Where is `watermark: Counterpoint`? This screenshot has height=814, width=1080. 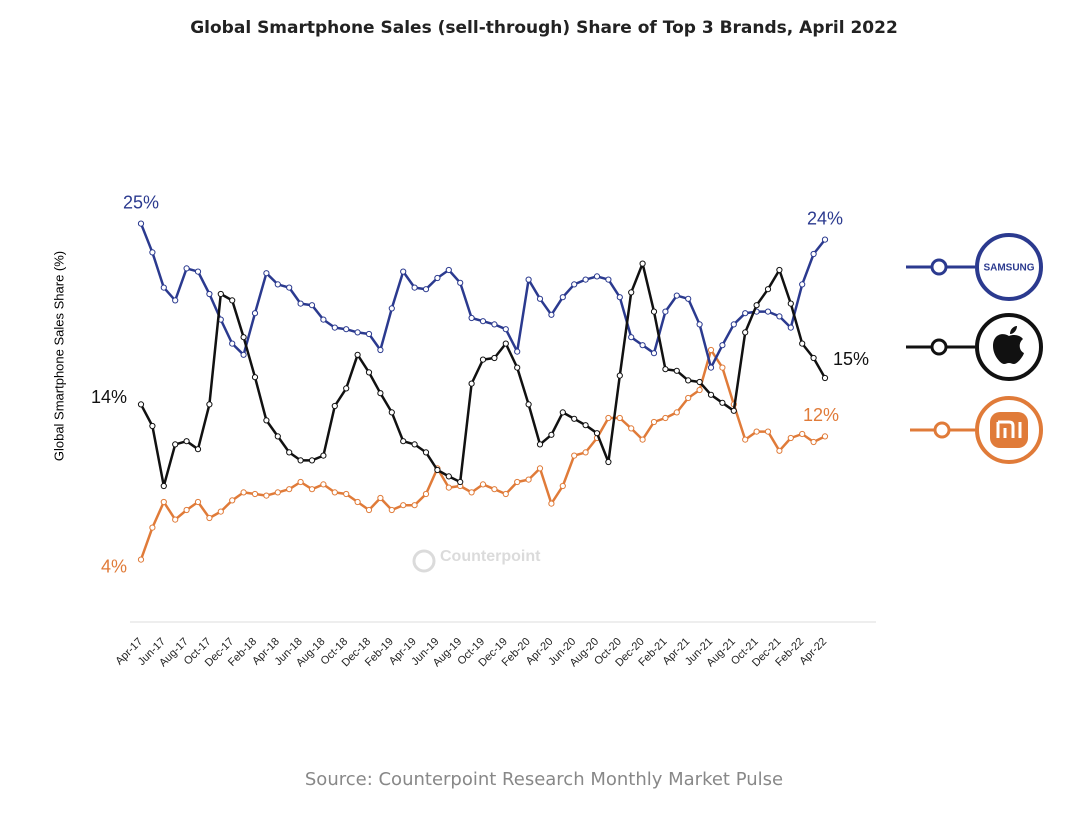
watermark: Counterpoint is located at coordinates (476, 560).